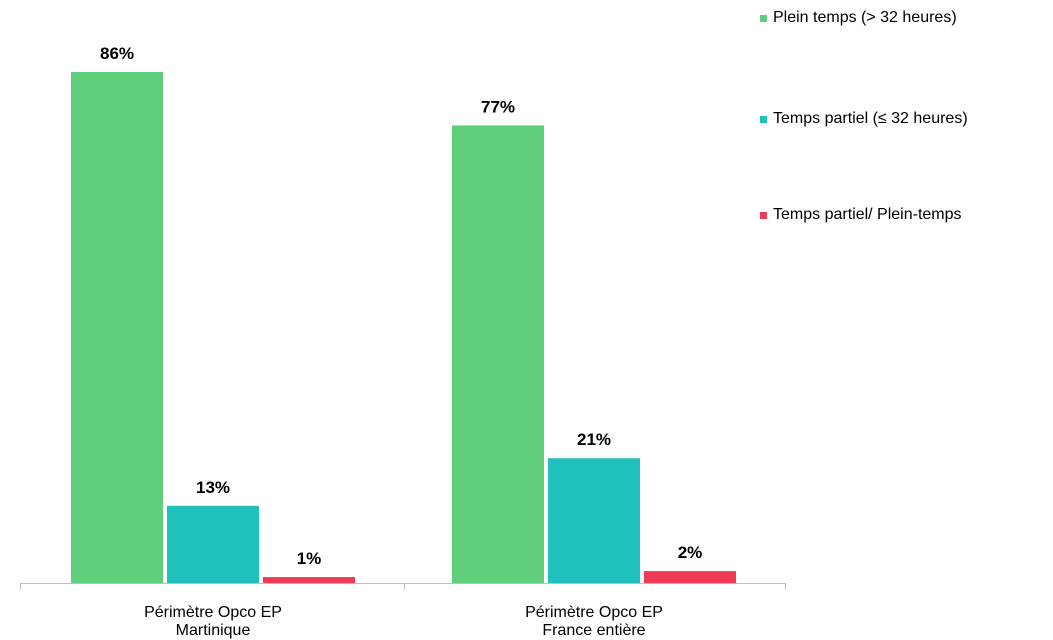 This screenshot has width=1053, height=640. I want to click on legend-label-2: Temps partiel (≤ 32 heures), so click(870, 118).